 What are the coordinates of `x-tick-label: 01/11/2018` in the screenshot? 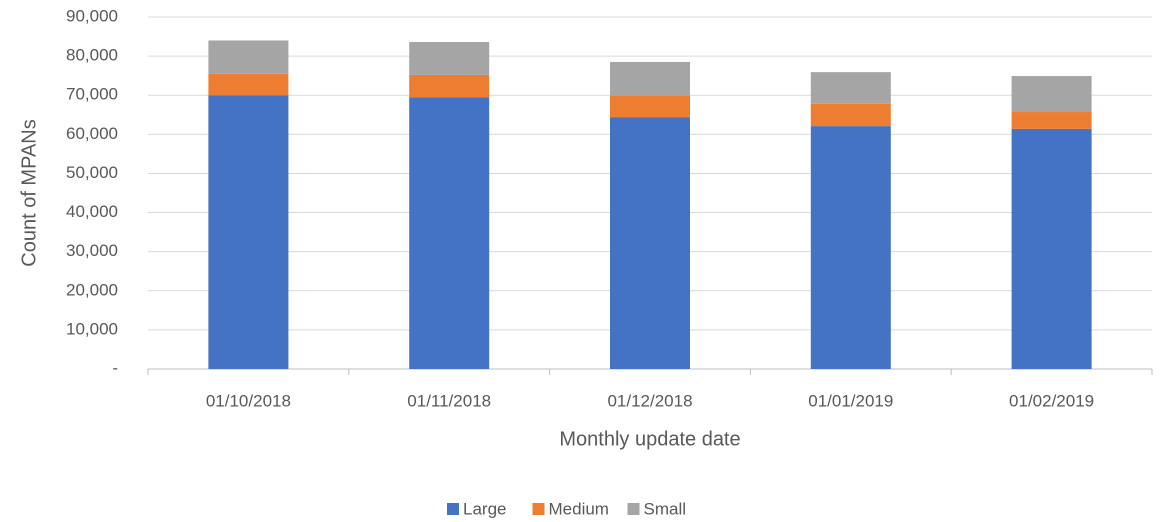 It's located at (449, 400).